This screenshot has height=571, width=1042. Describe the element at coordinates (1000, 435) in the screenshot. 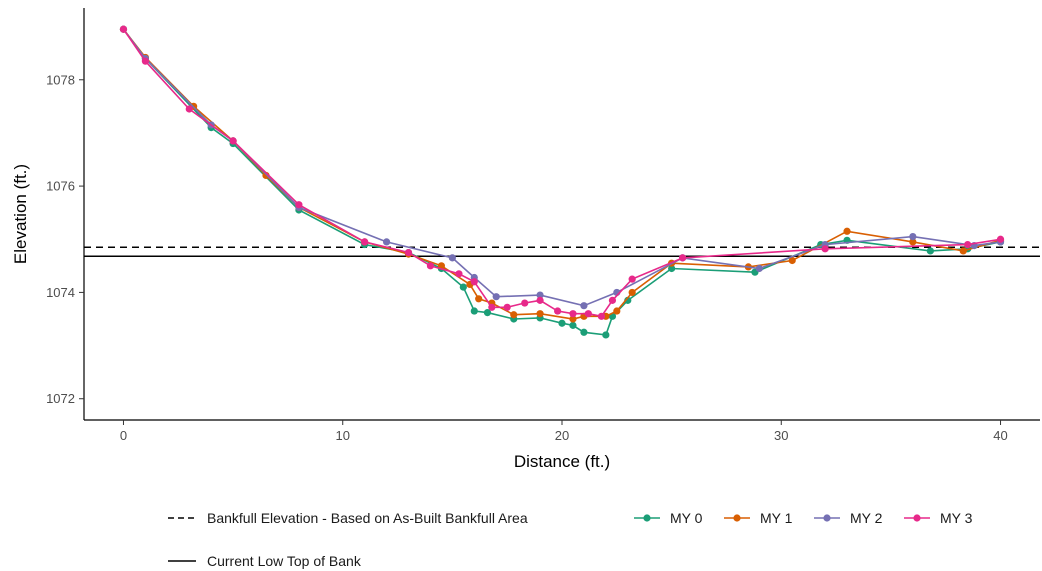

I see `x-tick-label: 40` at that location.